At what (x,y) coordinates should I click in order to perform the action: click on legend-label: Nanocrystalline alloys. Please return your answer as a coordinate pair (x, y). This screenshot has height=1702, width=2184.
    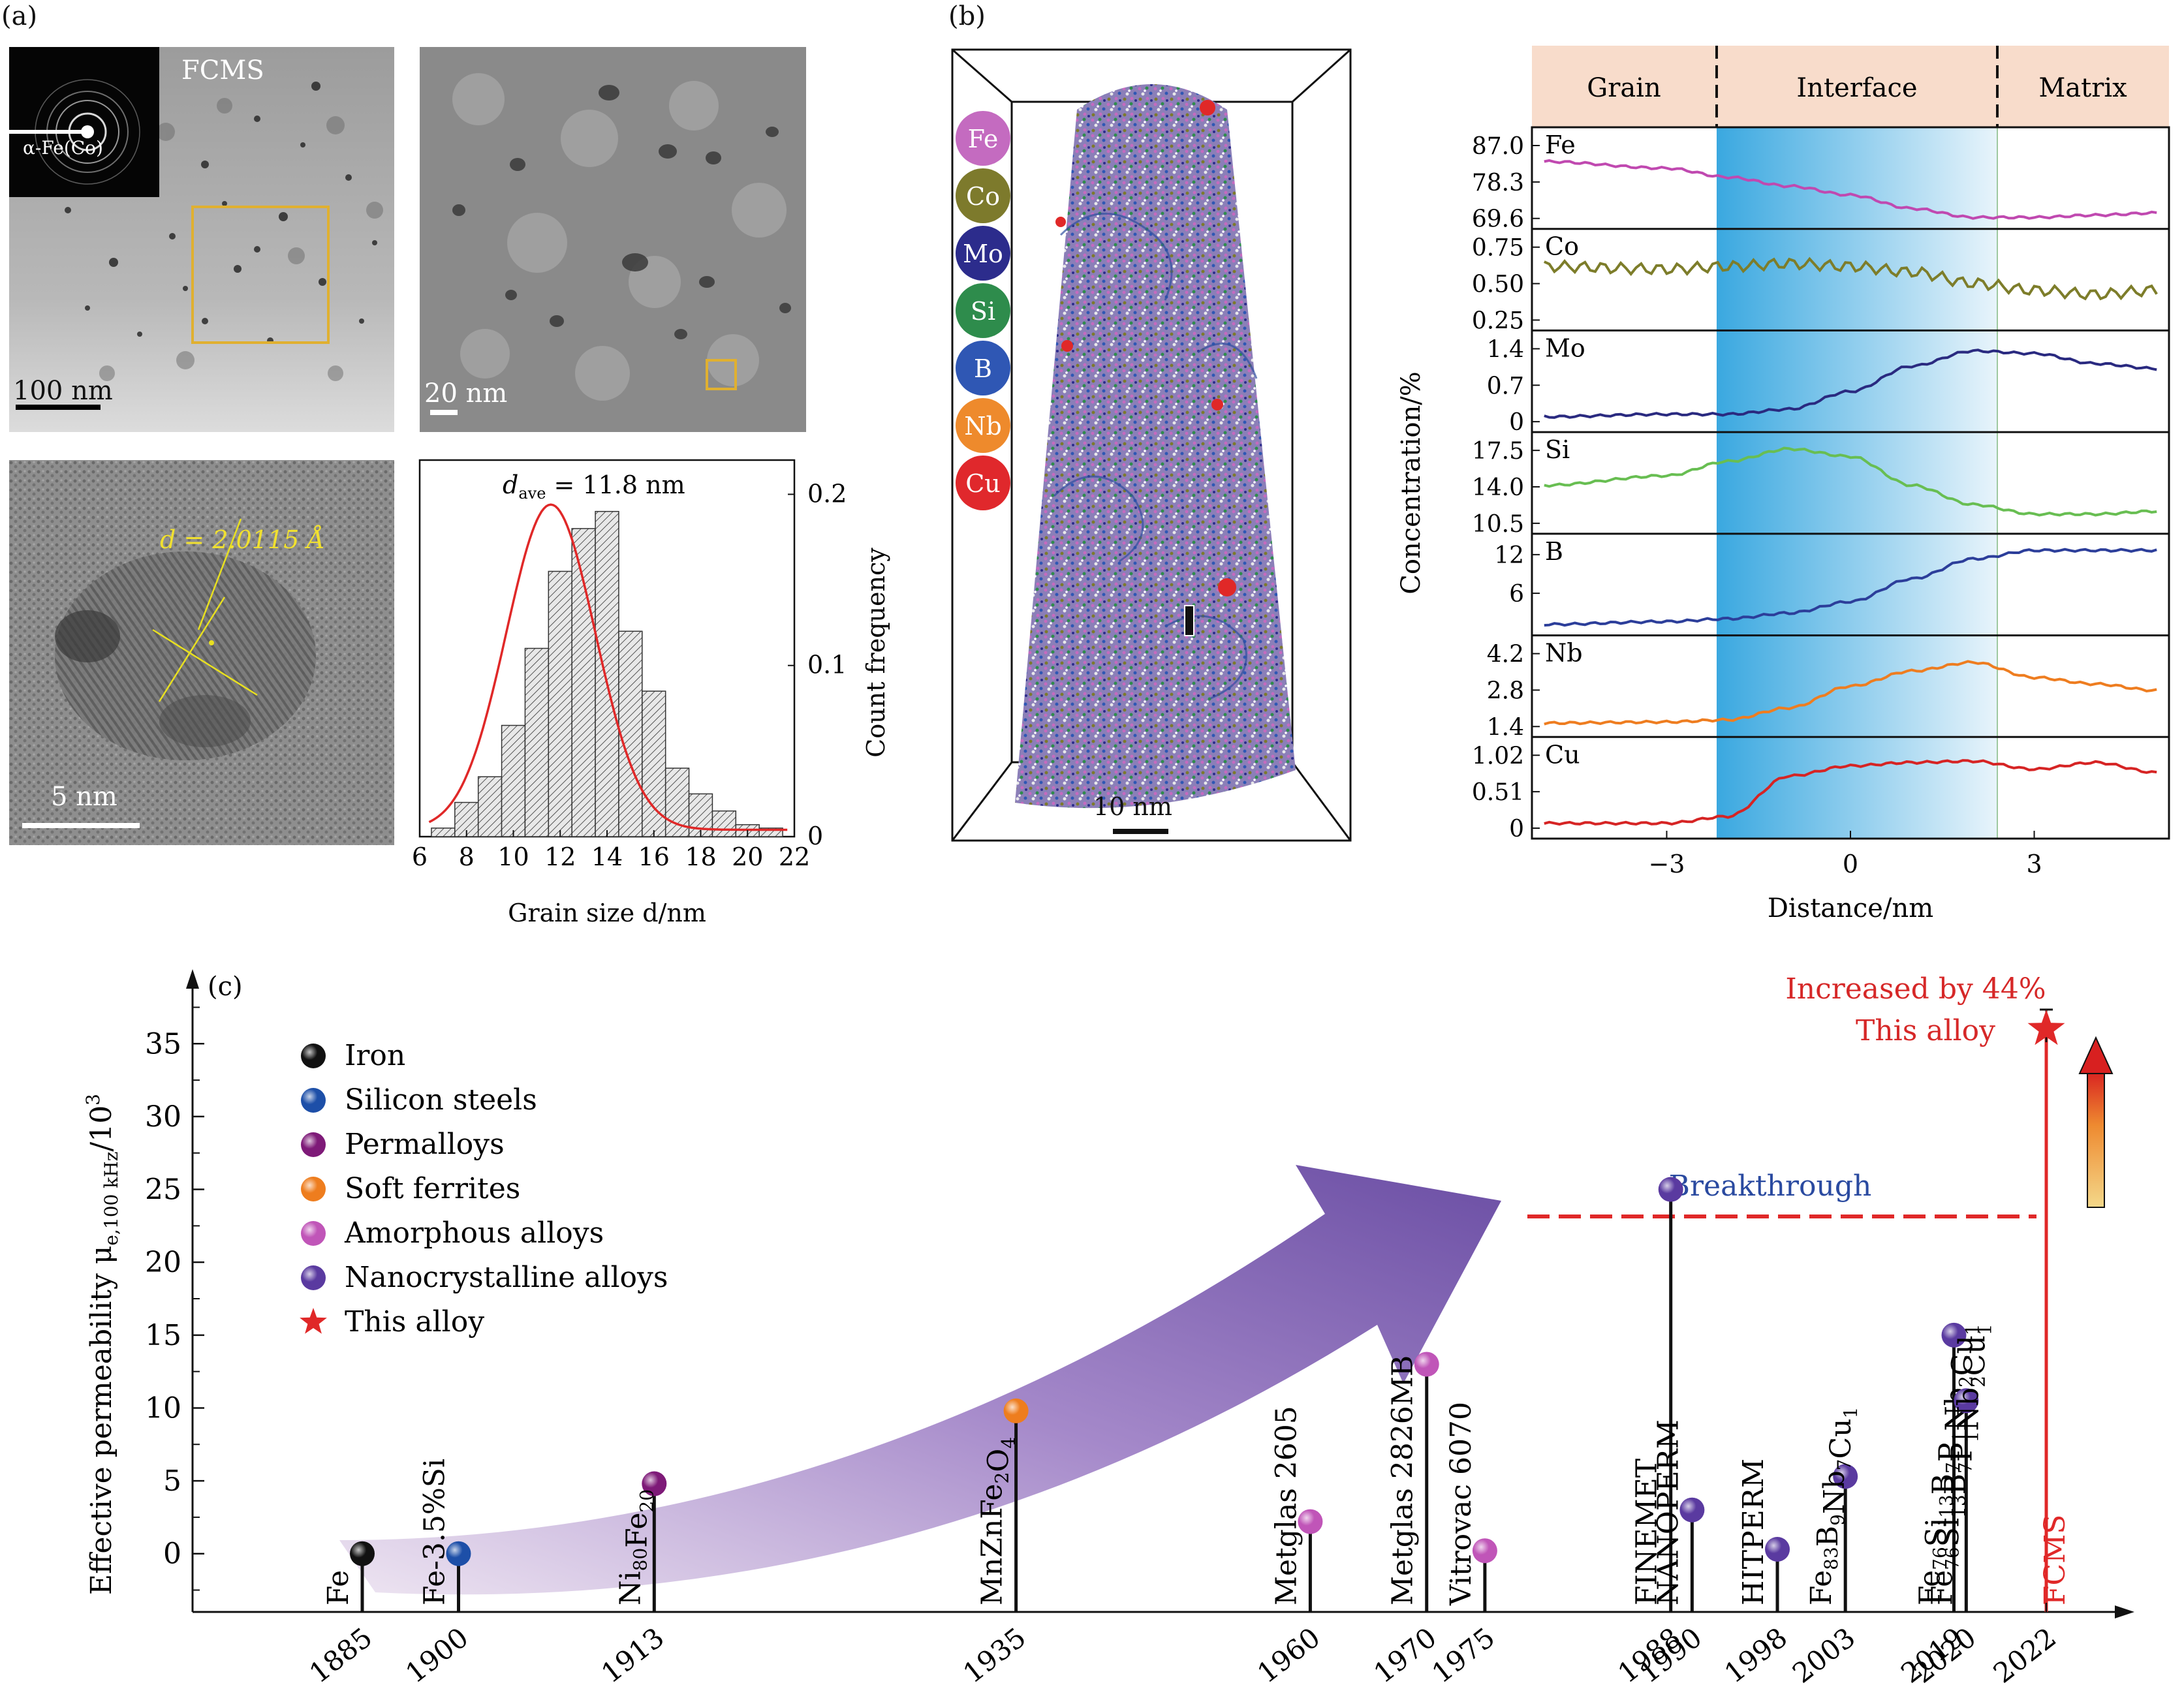
    Looking at the image, I should click on (507, 1277).